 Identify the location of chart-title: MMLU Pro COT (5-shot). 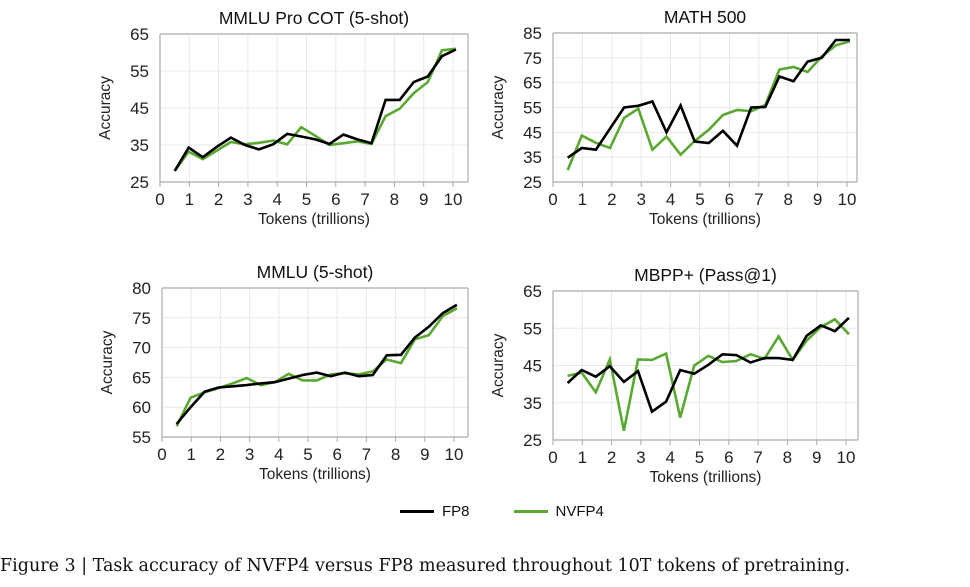
(314, 18).